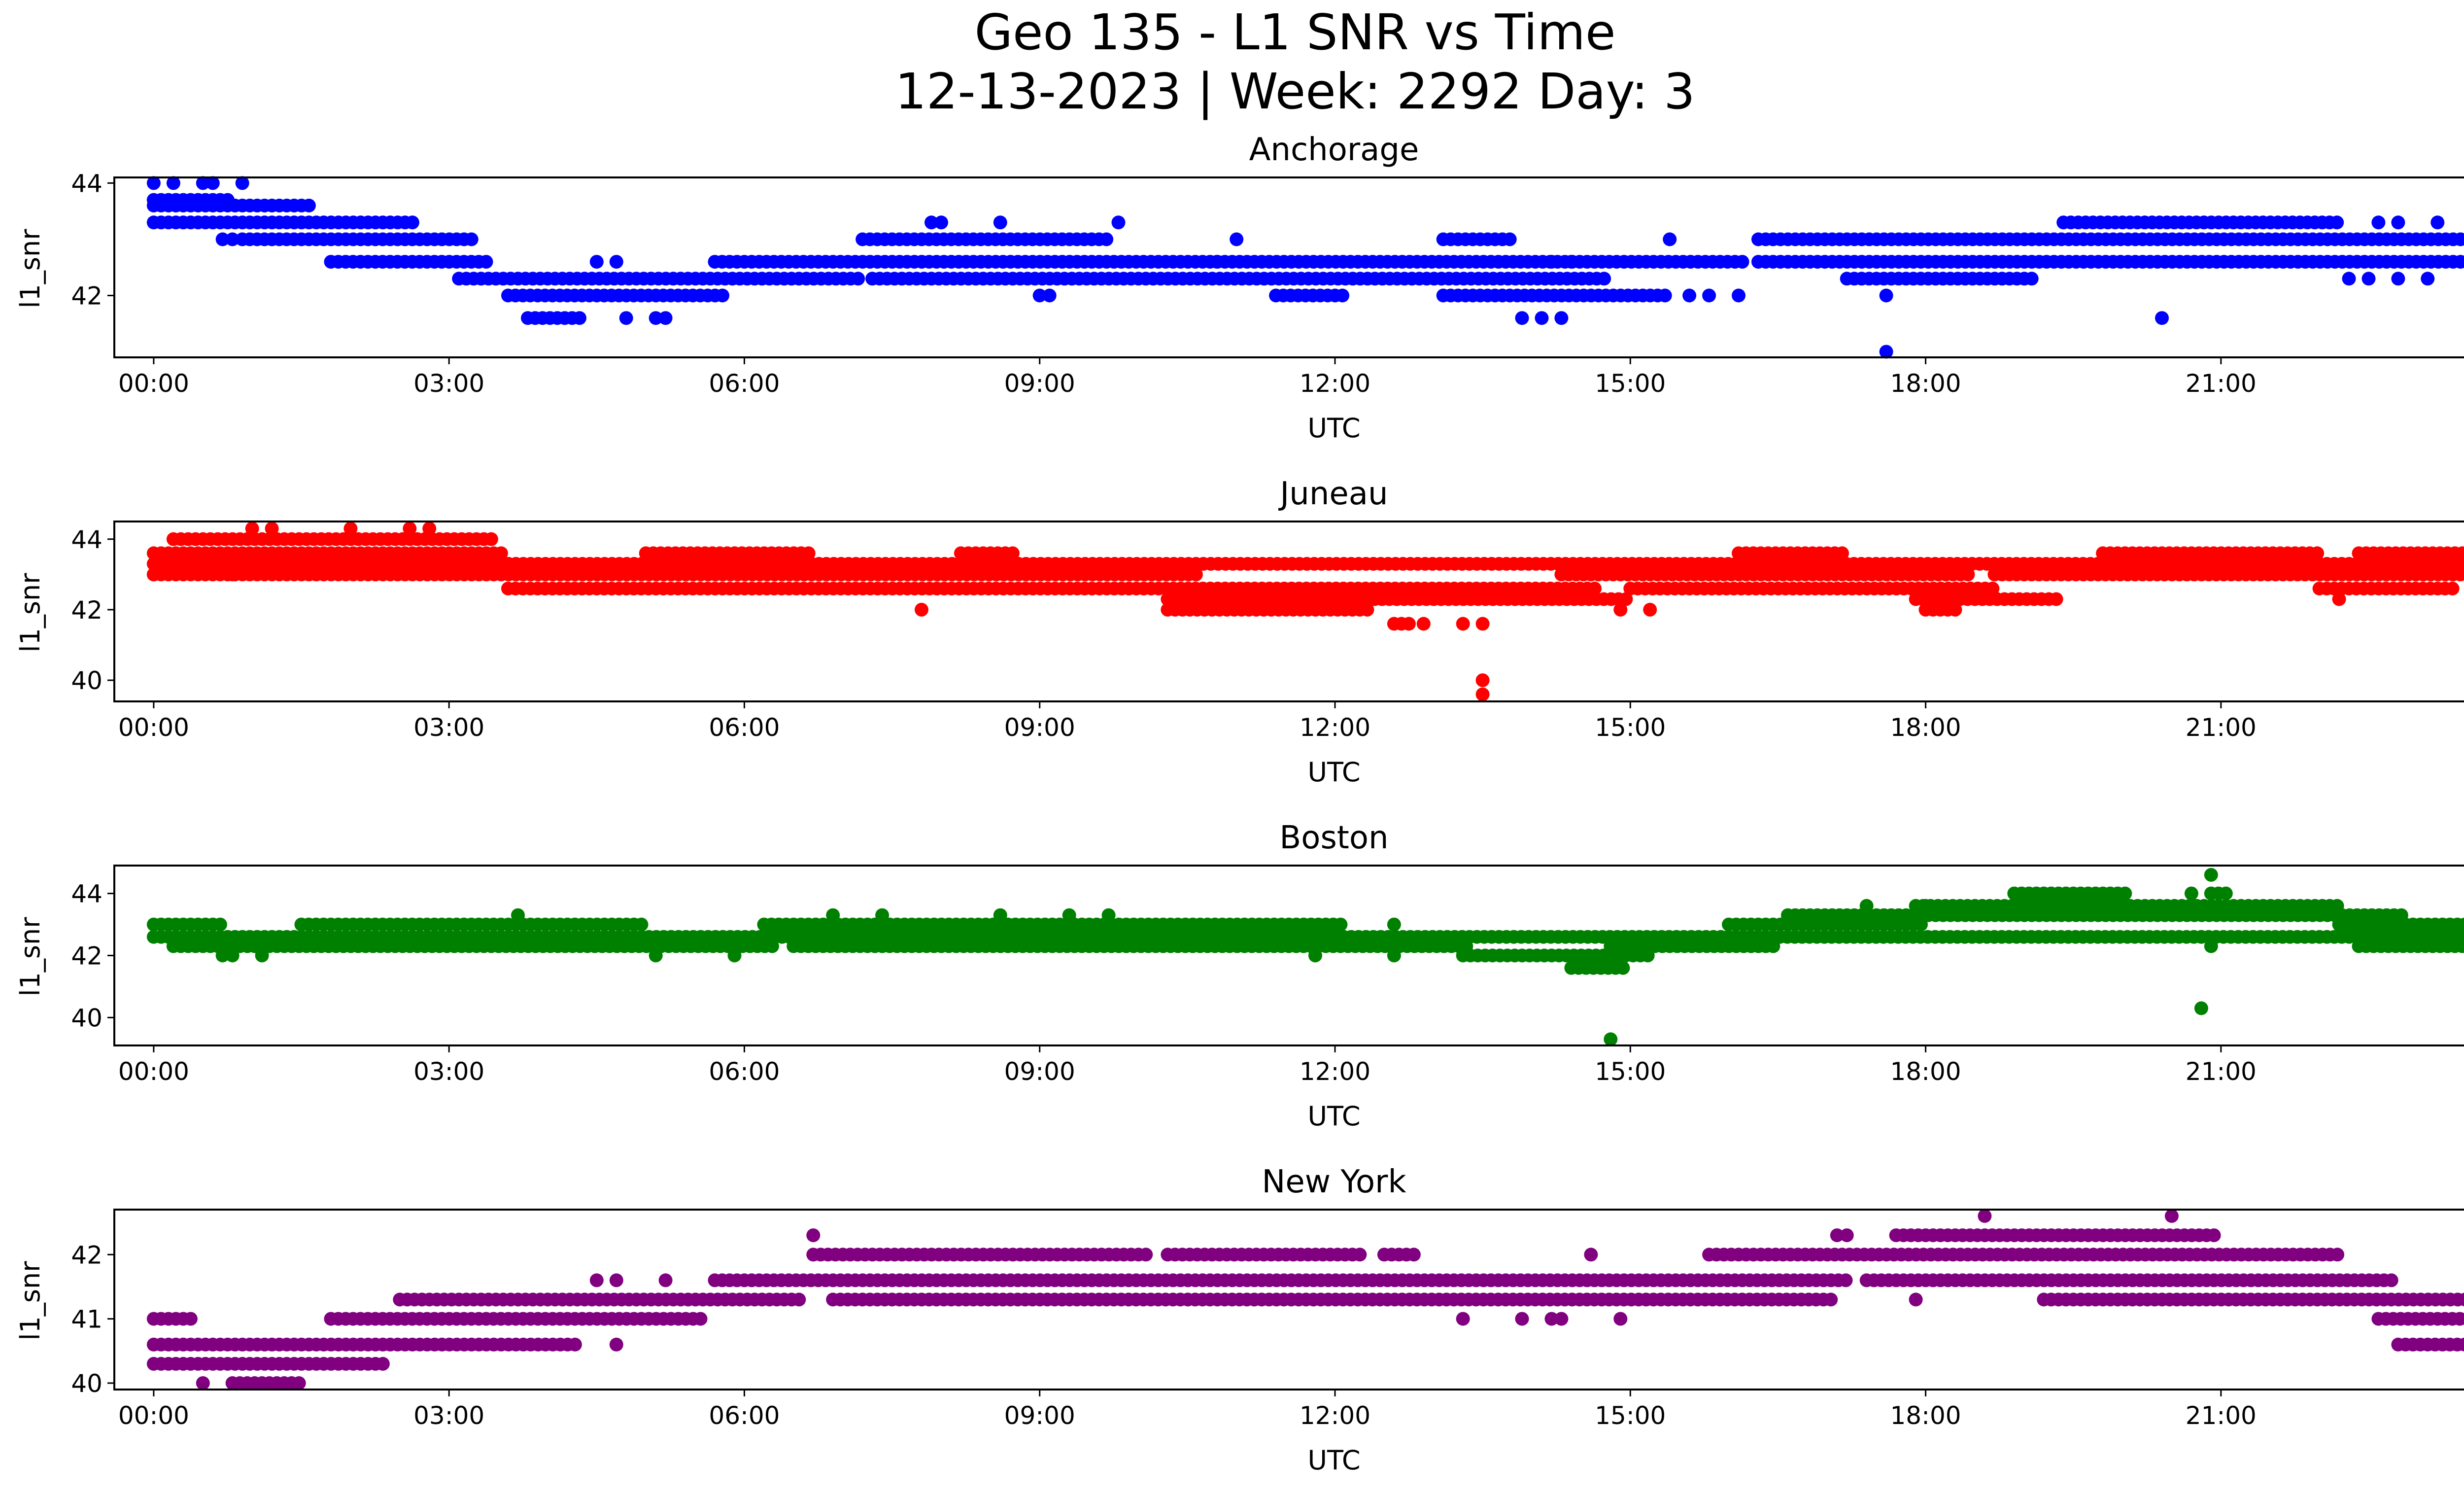 This screenshot has height=1495, width=2464. I want to click on subplot-title: Boston, so click(1333, 838).